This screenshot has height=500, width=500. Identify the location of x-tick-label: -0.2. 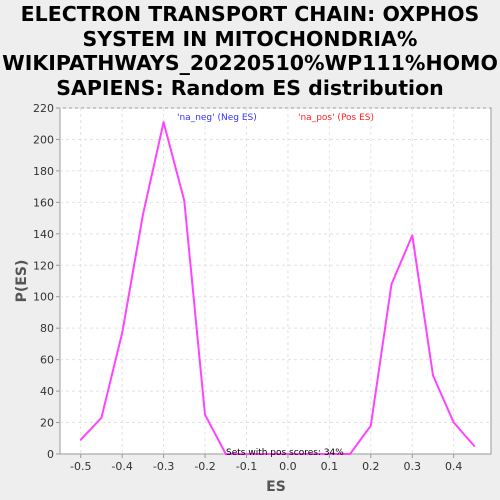
(204, 466).